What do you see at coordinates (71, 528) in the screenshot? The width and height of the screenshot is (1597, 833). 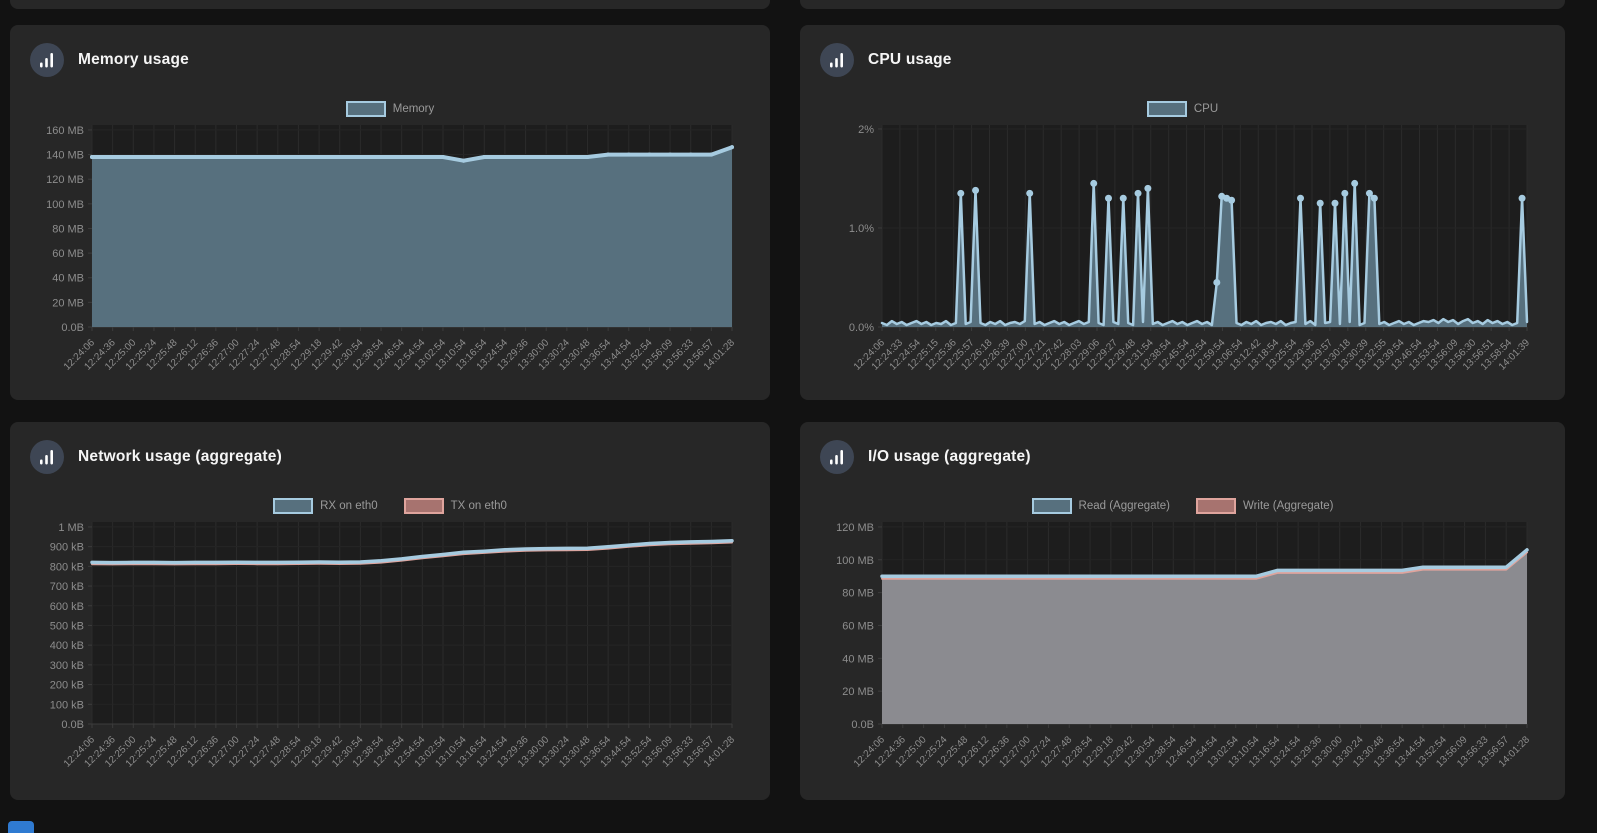 I see `svg-text: 1 MB` at bounding box center [71, 528].